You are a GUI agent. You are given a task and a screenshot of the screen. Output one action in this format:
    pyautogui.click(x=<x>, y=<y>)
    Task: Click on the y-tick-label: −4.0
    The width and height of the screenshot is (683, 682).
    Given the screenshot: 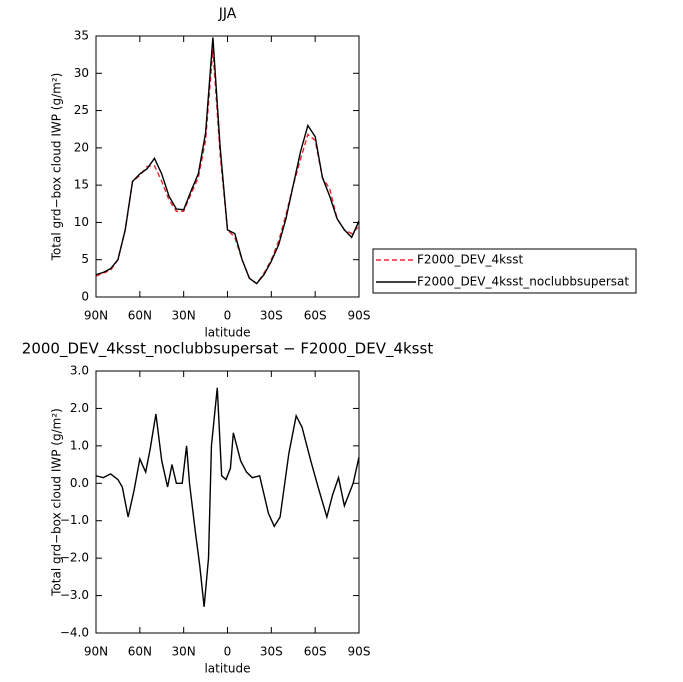 What is the action you would take?
    pyautogui.click(x=74, y=633)
    